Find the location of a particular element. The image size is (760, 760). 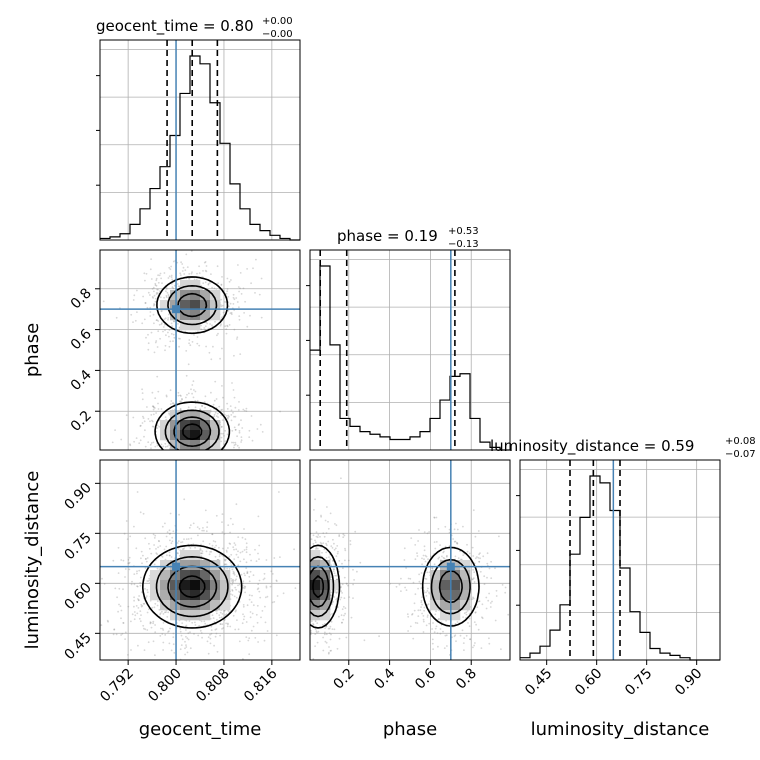

histogram-step-geocent-time is located at coordinates (200, 148).